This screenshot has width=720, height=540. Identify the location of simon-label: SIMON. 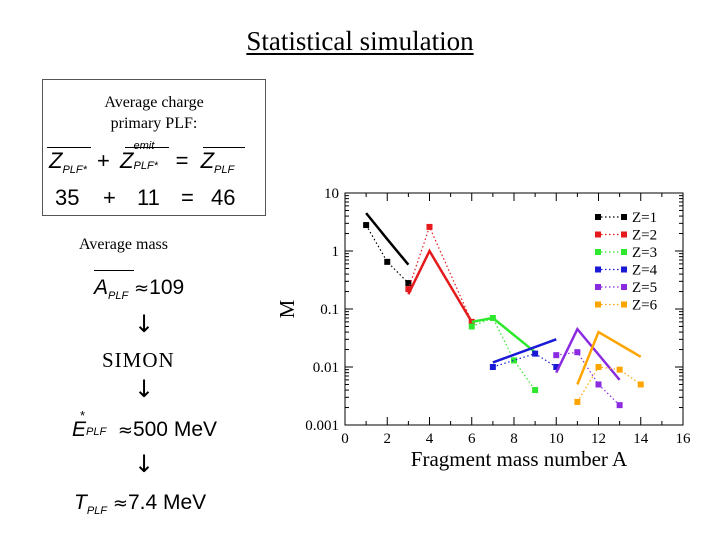
(138, 360).